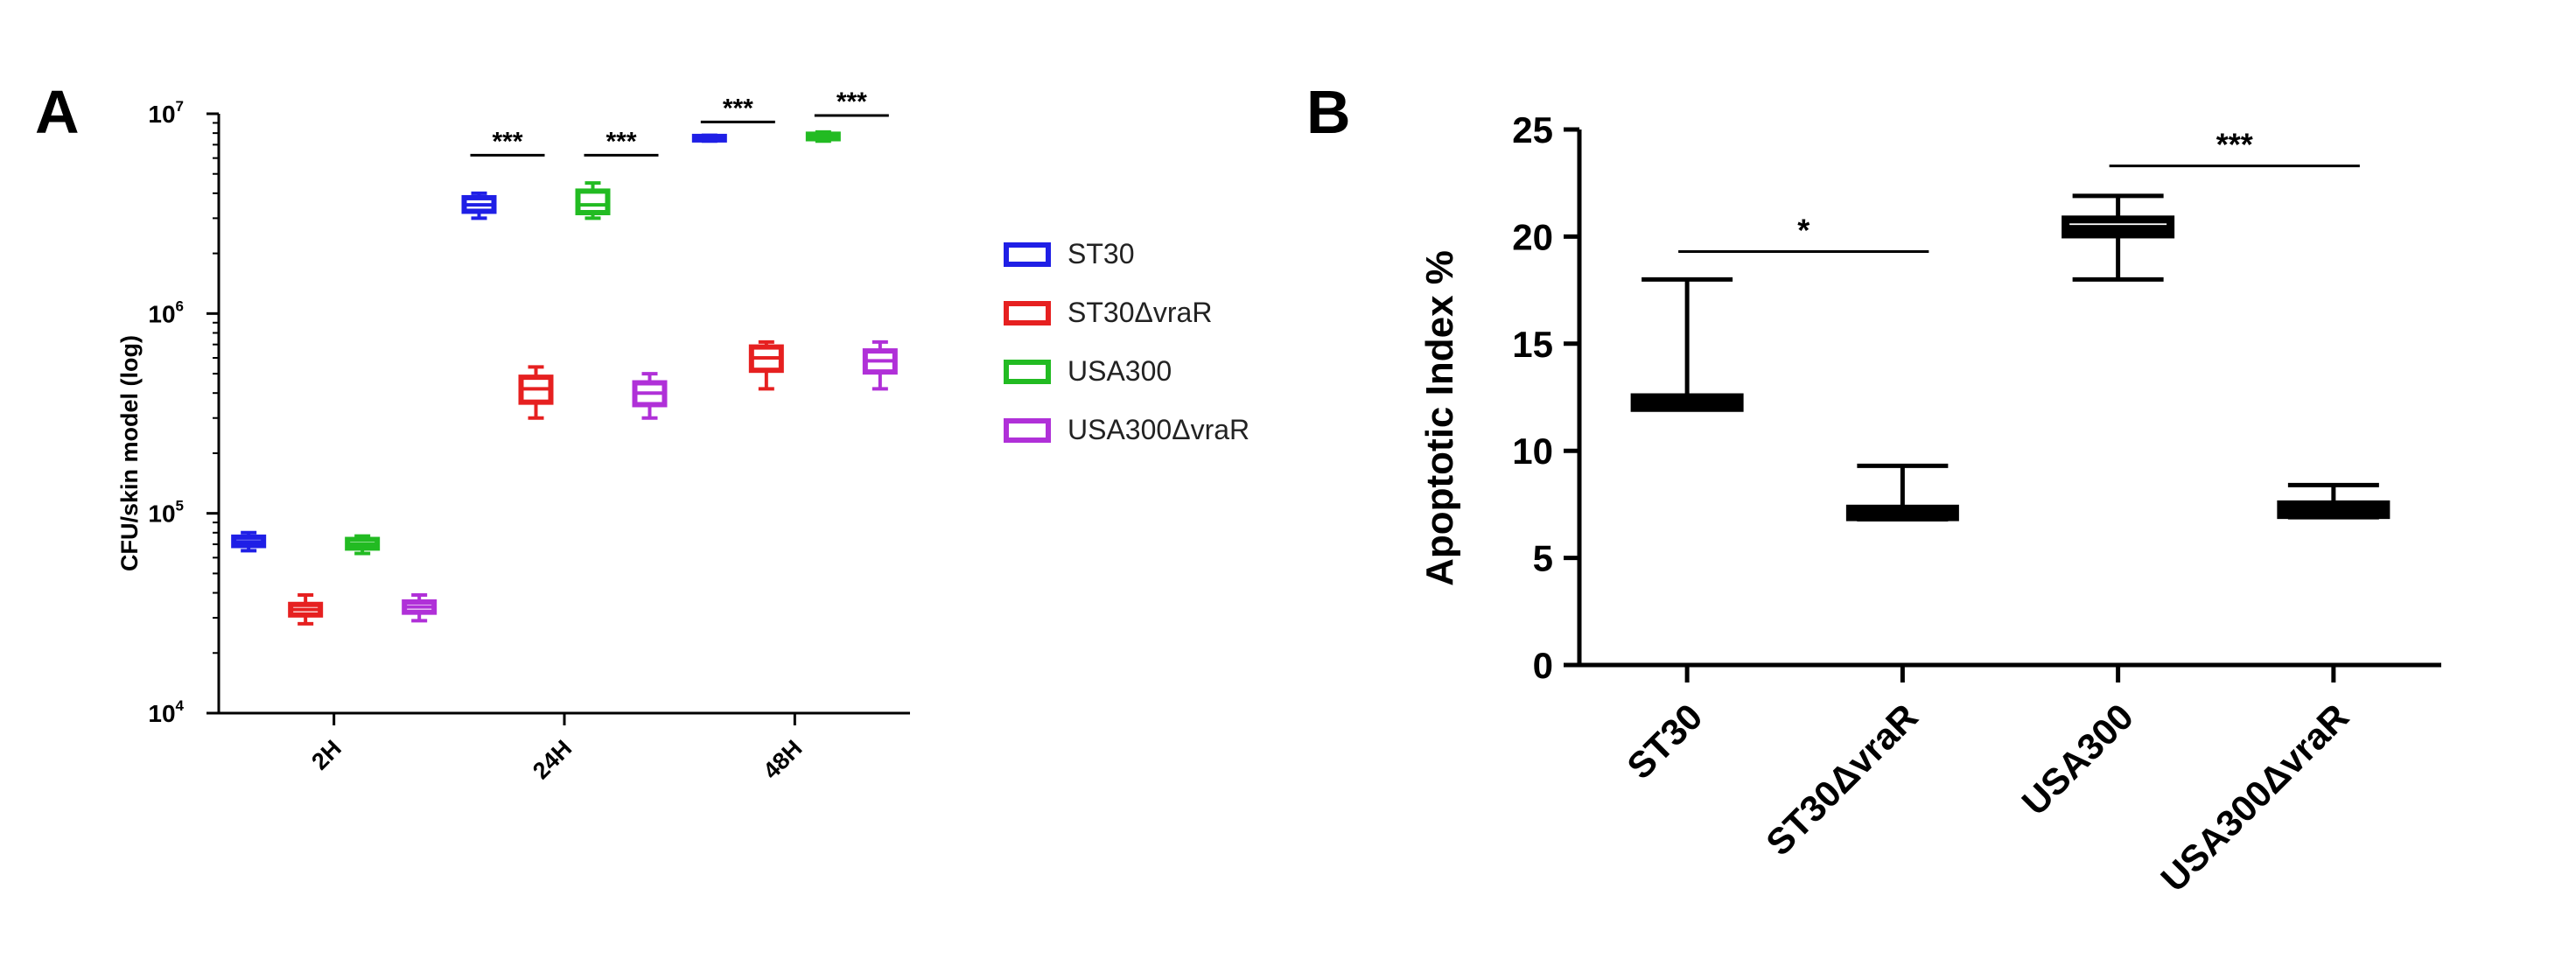 This screenshot has width=2576, height=980. What do you see at coordinates (1328, 112) in the screenshot?
I see `panel-b-letter: B` at bounding box center [1328, 112].